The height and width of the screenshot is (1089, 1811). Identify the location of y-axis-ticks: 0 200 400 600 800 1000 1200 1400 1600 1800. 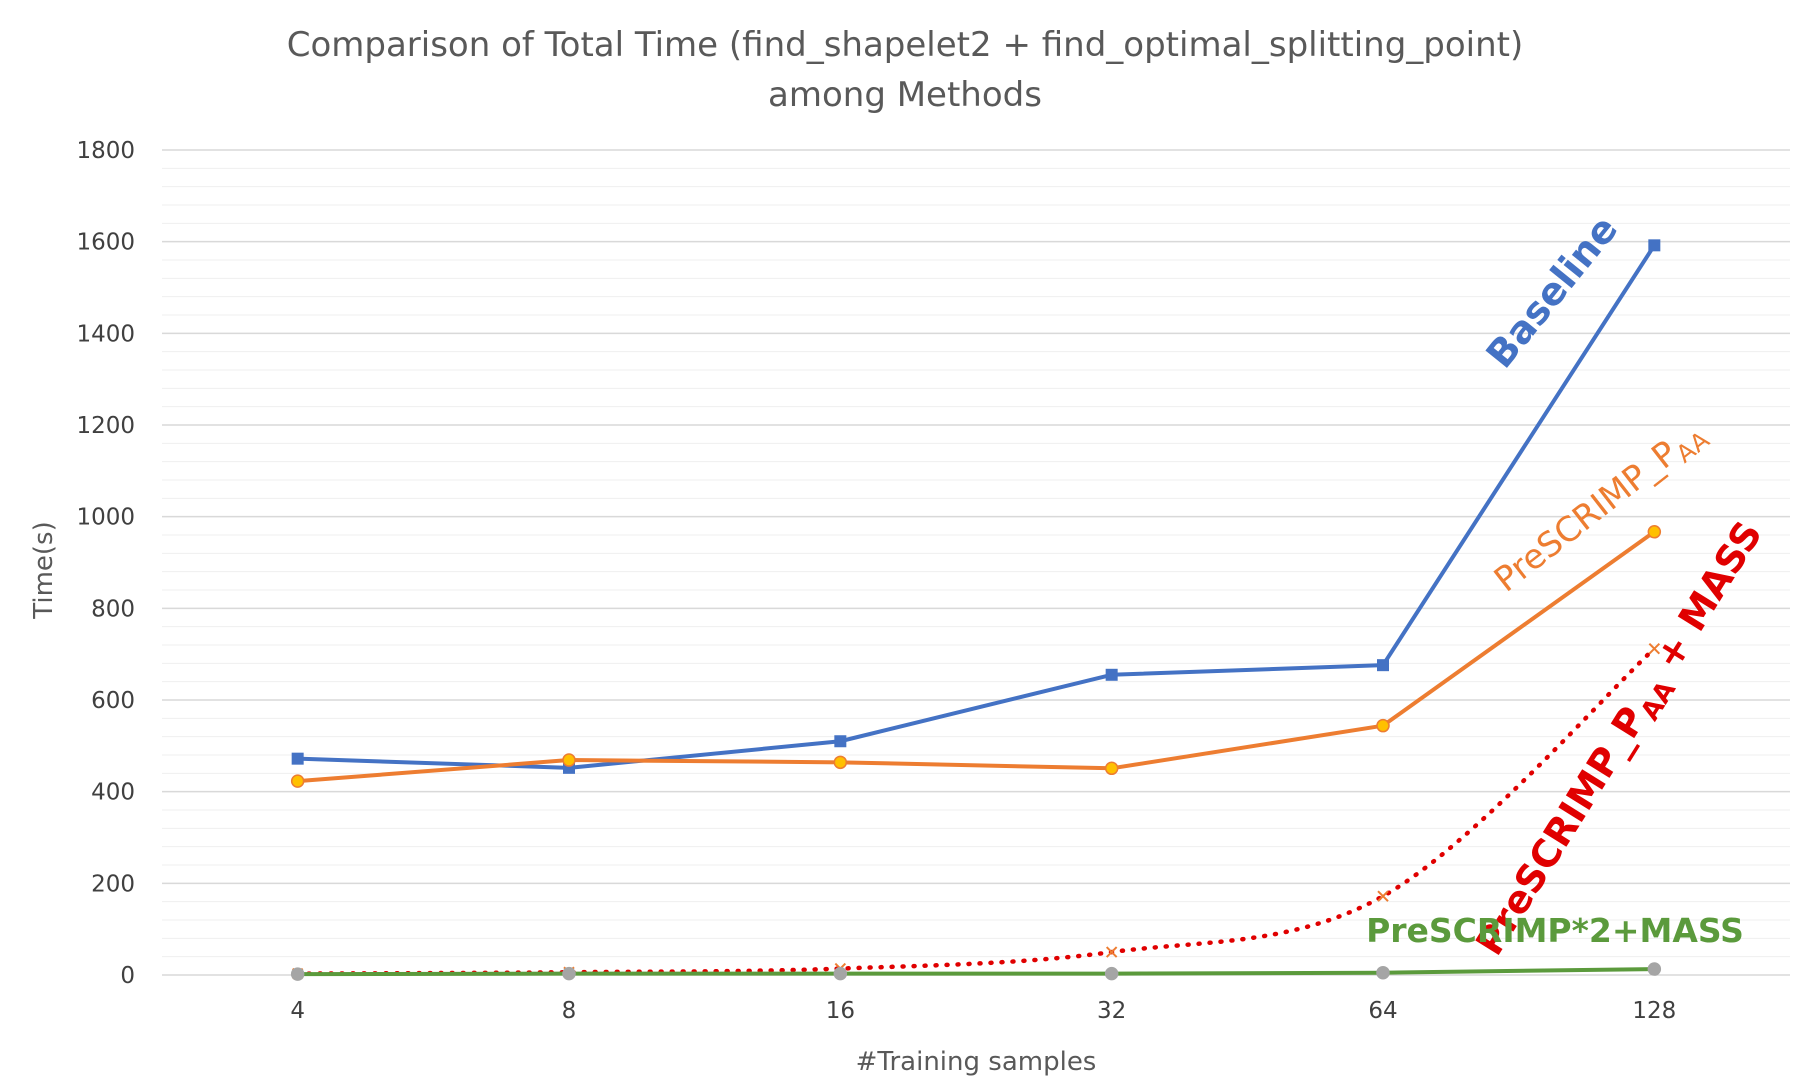
(105, 563).